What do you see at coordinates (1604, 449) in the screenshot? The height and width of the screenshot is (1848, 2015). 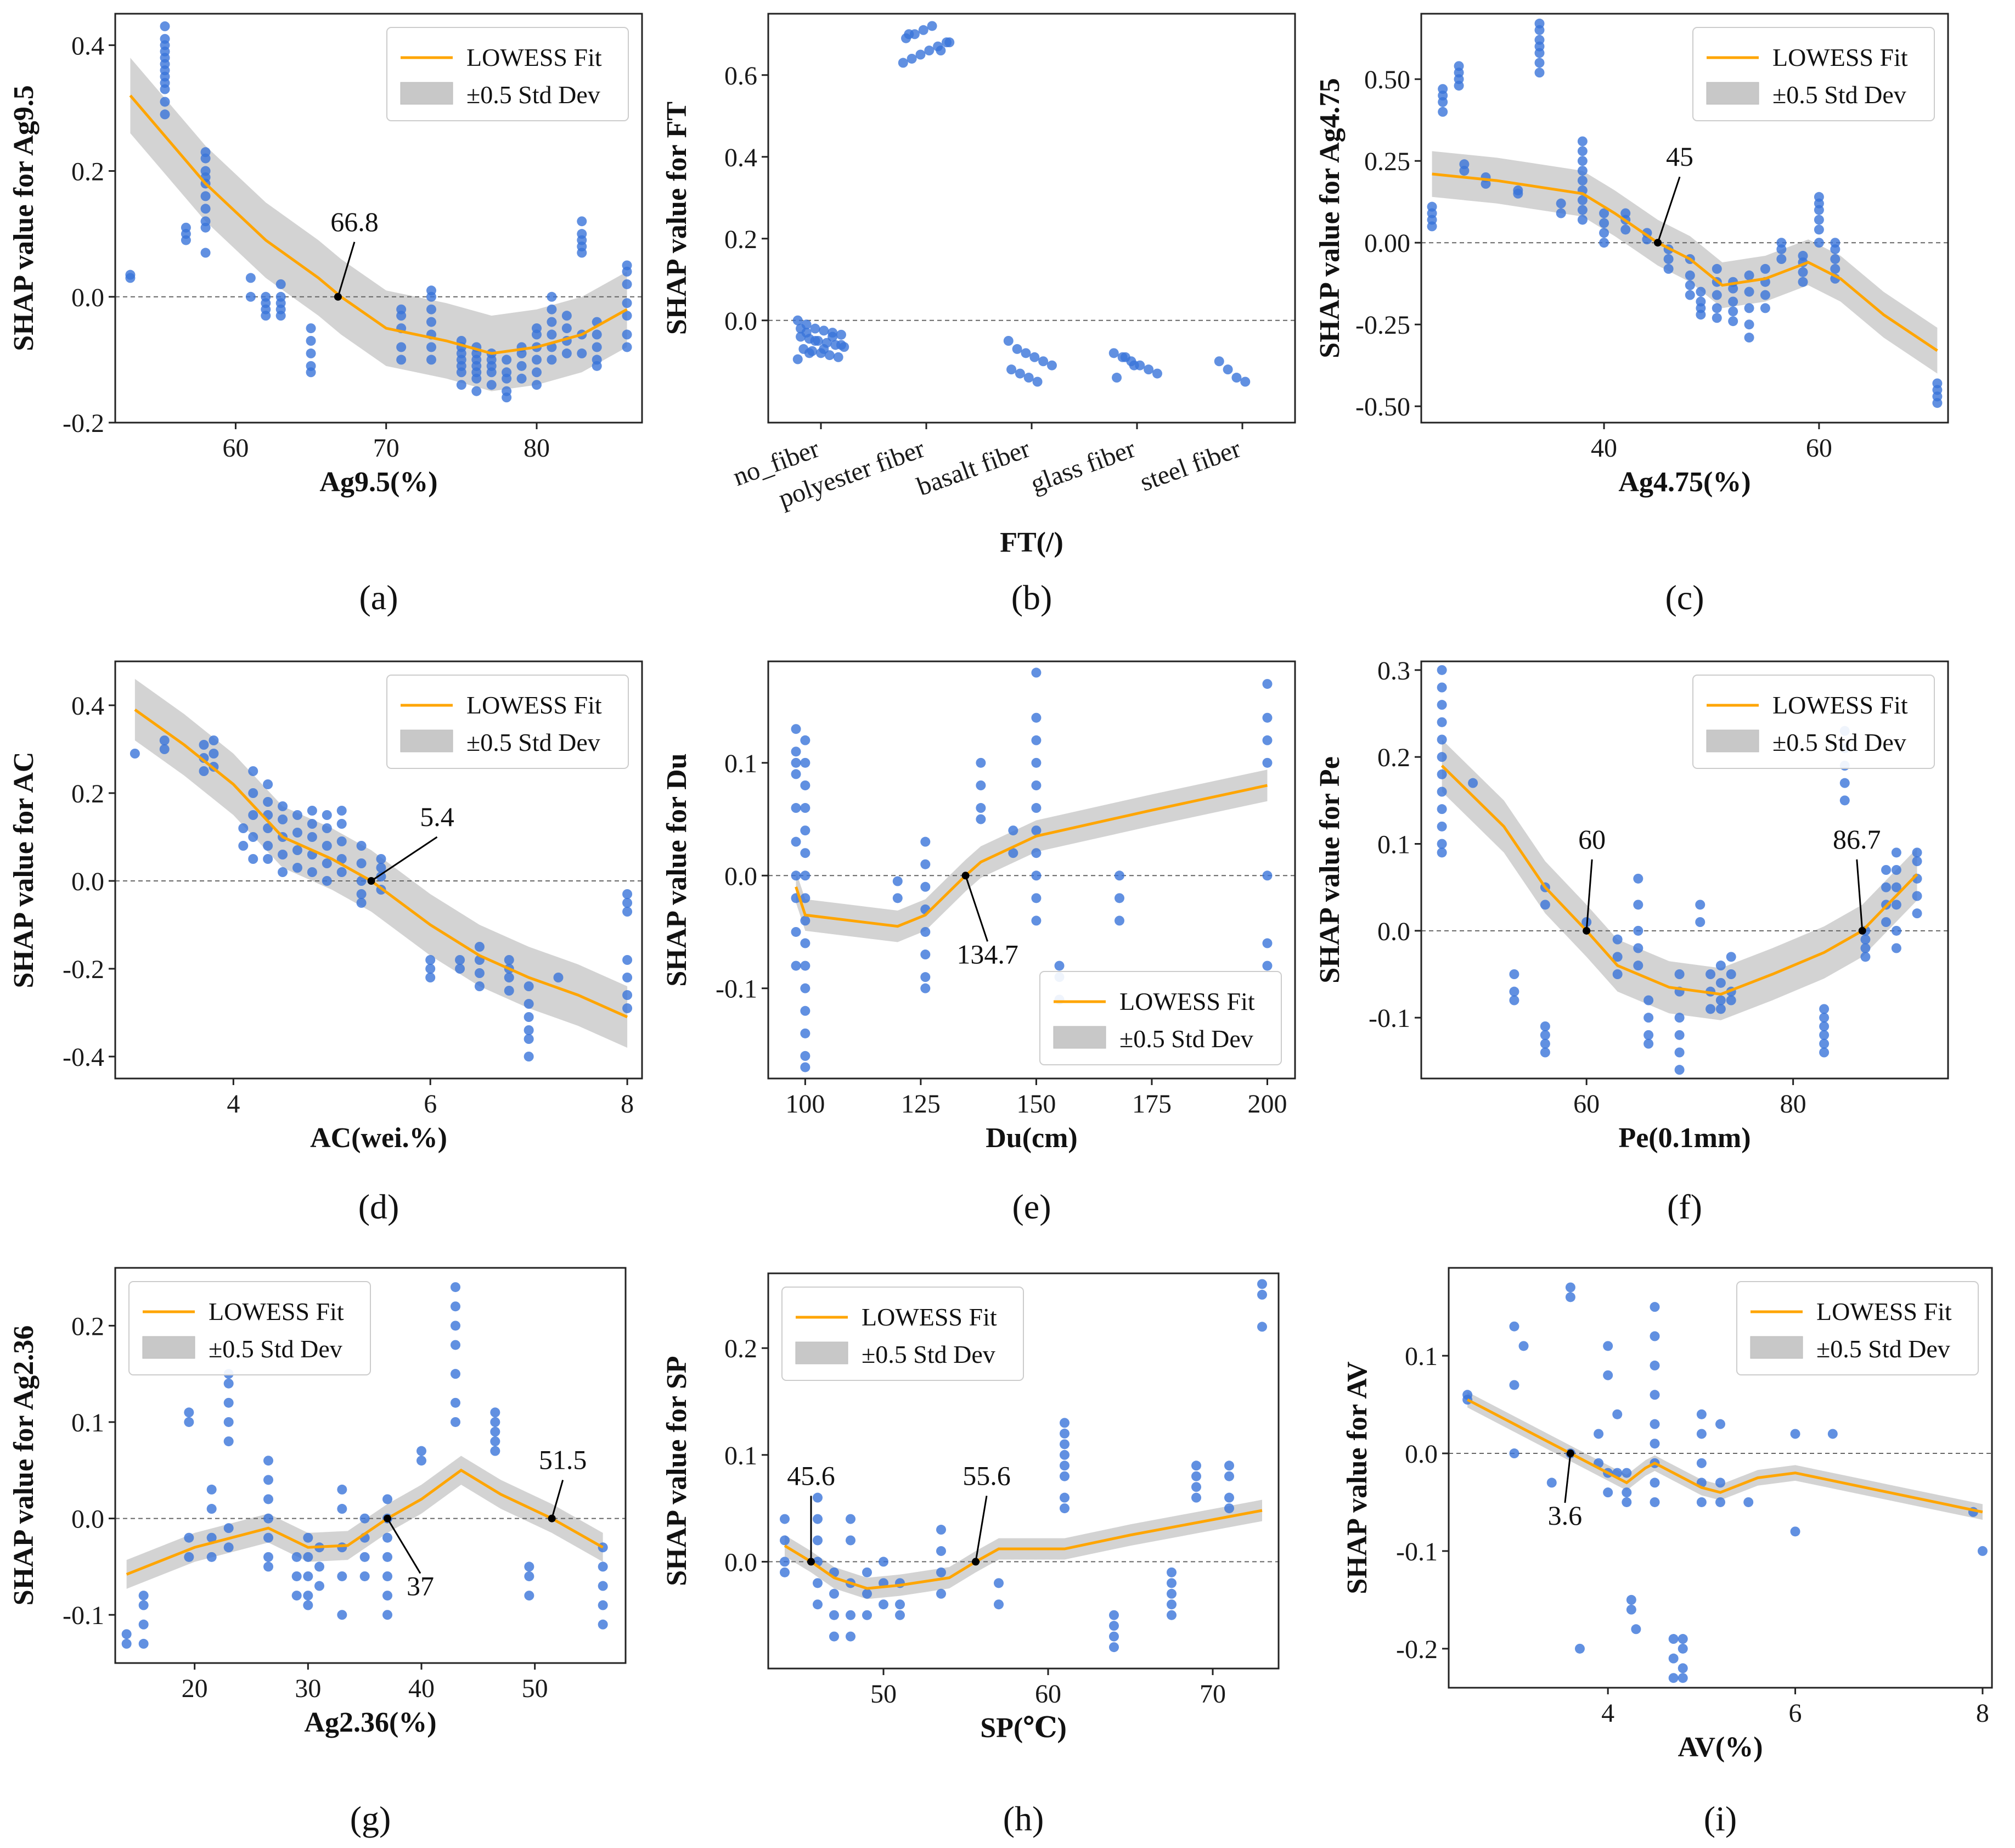 I see `x-tick-label: 40` at bounding box center [1604, 449].